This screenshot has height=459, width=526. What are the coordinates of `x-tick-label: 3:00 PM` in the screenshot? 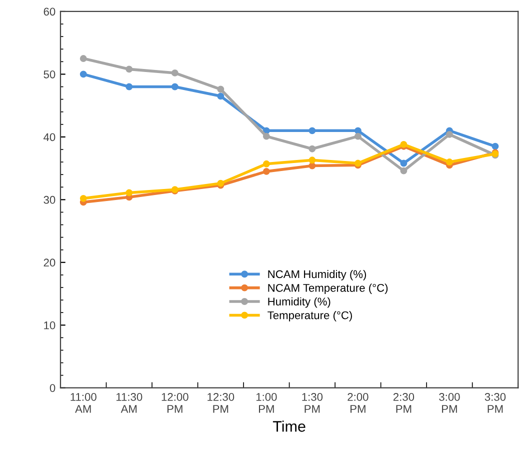 It's located at (449, 403).